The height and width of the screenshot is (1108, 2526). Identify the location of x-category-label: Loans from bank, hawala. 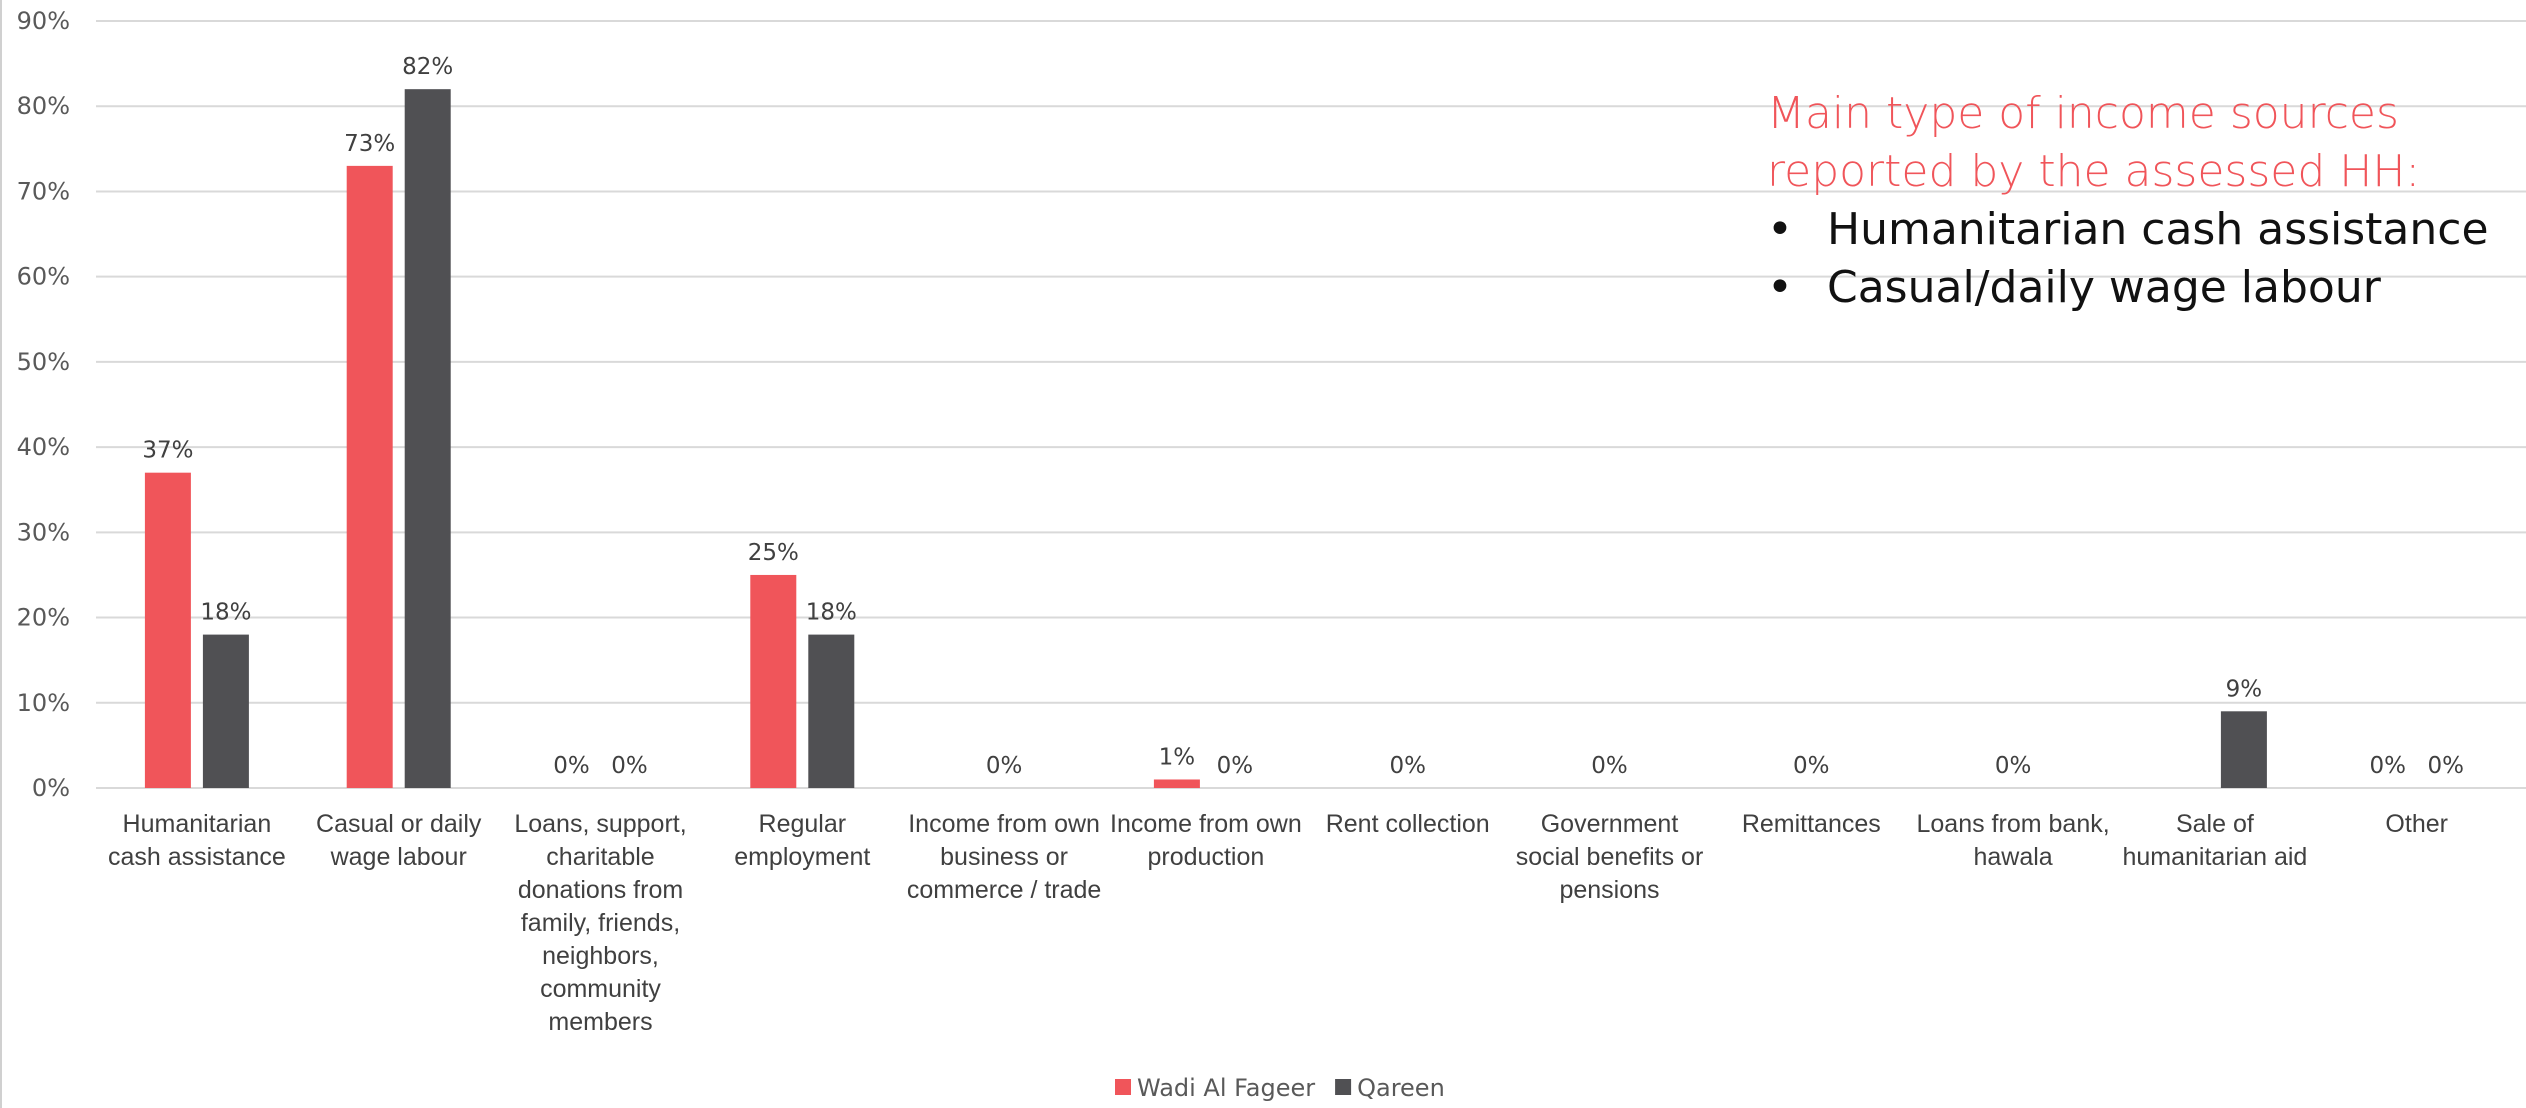
(2013, 840).